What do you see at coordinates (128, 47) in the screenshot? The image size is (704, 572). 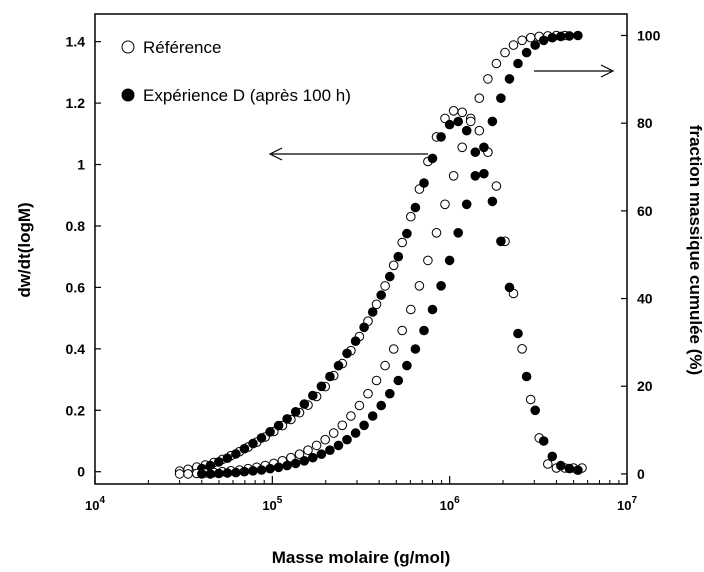 I see `legend-marker-open` at bounding box center [128, 47].